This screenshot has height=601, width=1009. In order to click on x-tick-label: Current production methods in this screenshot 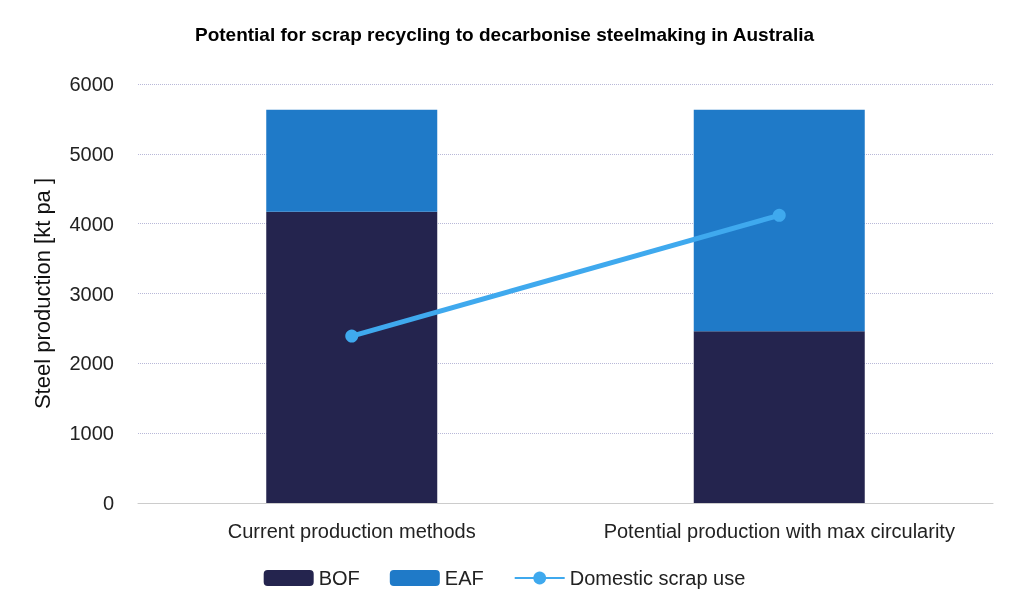, I will do `click(351, 531)`.